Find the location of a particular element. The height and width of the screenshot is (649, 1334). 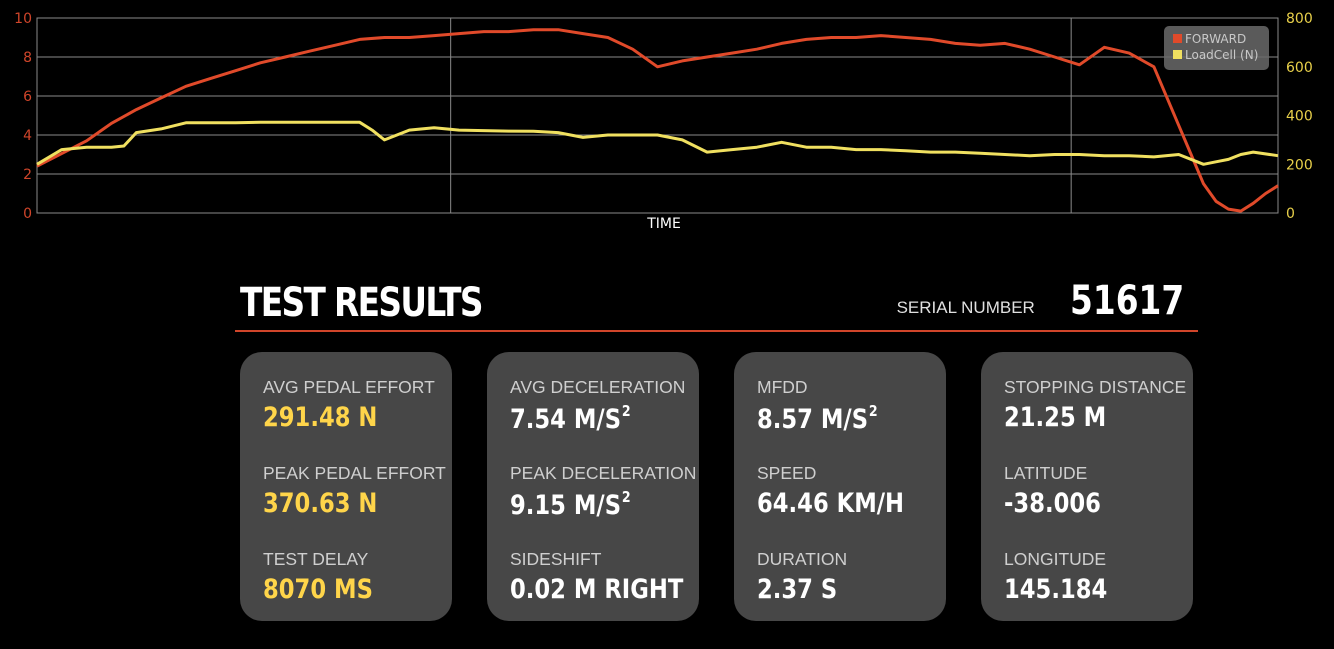

result-value: 7.54 M/S2 is located at coordinates (583, 418).